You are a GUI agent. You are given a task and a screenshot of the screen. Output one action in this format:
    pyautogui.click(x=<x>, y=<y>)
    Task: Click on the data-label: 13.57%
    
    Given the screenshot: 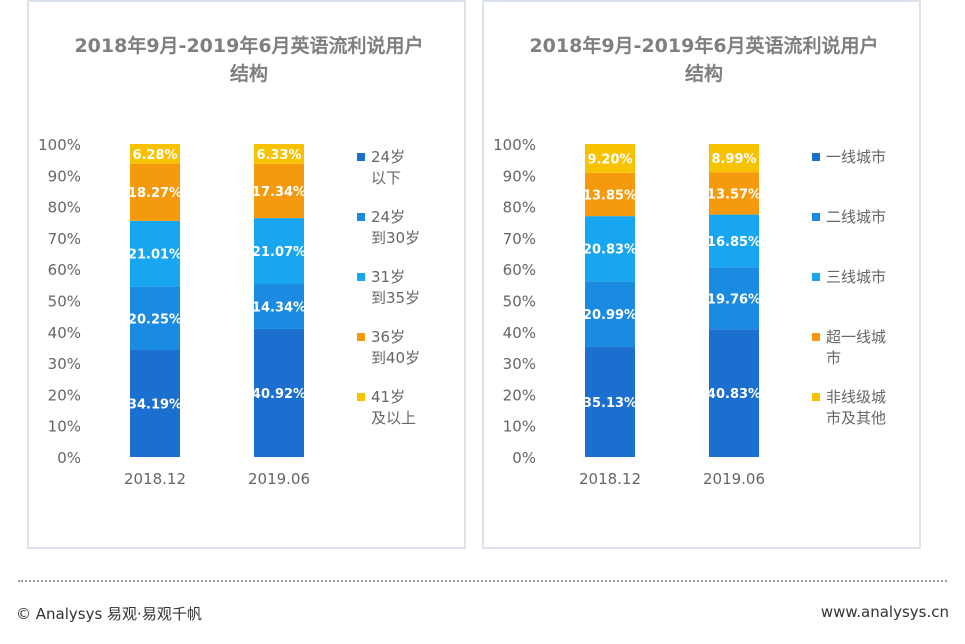 What is the action you would take?
    pyautogui.click(x=734, y=194)
    